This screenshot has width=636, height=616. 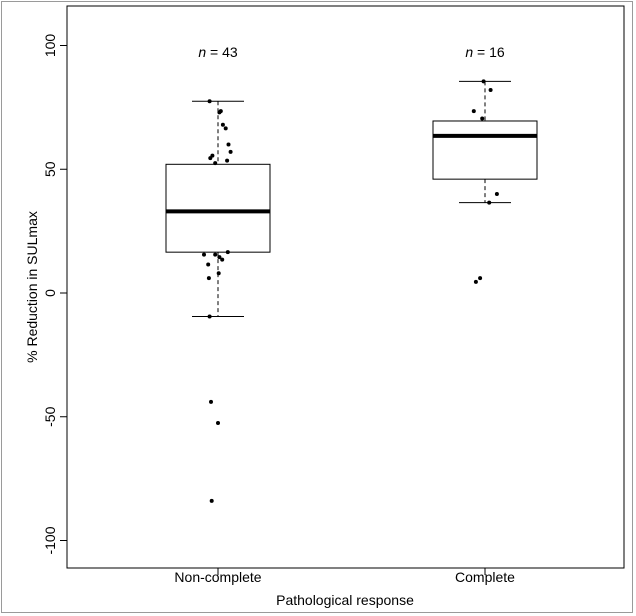 What do you see at coordinates (32, 287) in the screenshot?
I see `y-axis-label: % Reduction in SULmax` at bounding box center [32, 287].